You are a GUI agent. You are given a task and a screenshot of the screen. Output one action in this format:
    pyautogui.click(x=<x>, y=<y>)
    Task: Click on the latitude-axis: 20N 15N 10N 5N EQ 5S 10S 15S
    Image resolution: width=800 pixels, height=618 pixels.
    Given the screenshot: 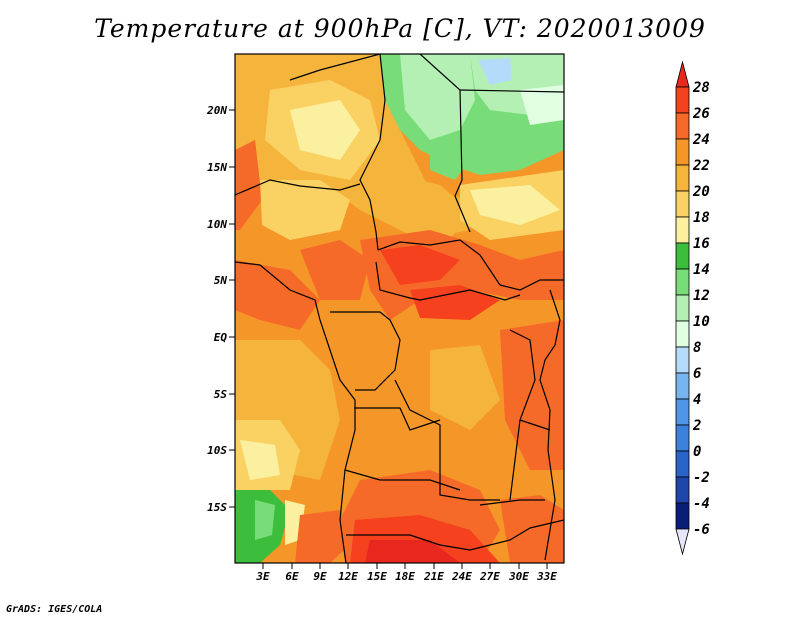 What is the action you would take?
    pyautogui.click(x=220, y=309)
    